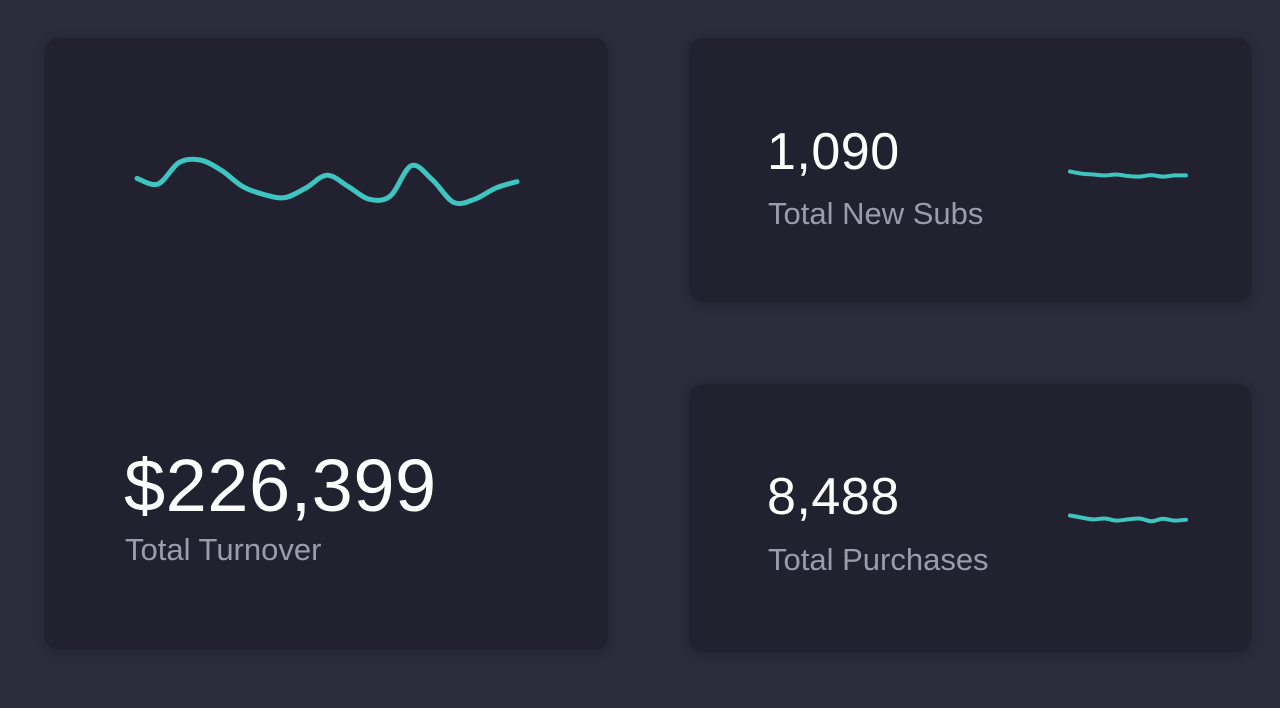  Describe the element at coordinates (280, 485) in the screenshot. I see `turnover-value: $226,399` at that location.